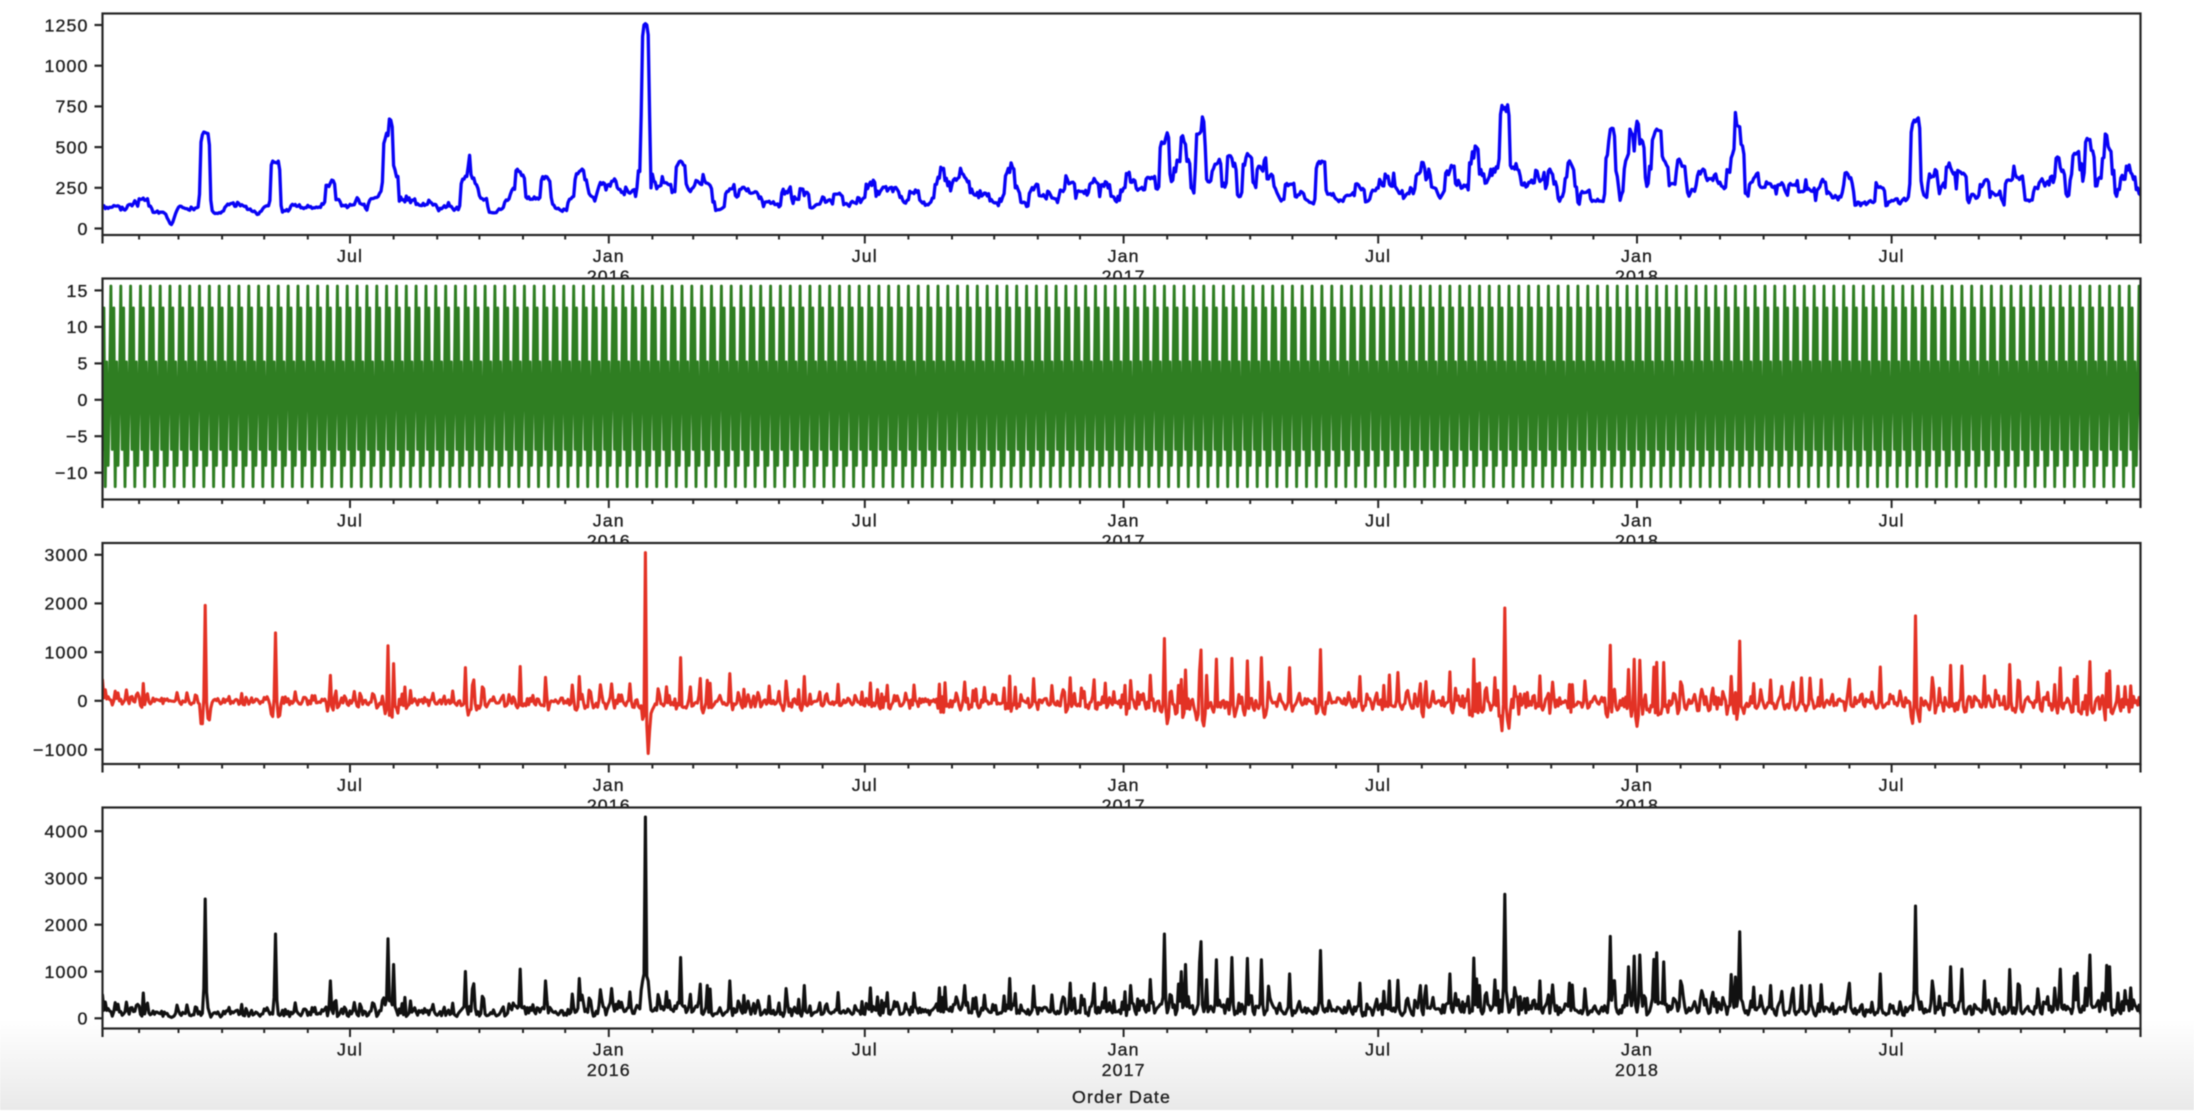  What do you see at coordinates (67, 832) in the screenshot?
I see `svg-text: 4000` at bounding box center [67, 832].